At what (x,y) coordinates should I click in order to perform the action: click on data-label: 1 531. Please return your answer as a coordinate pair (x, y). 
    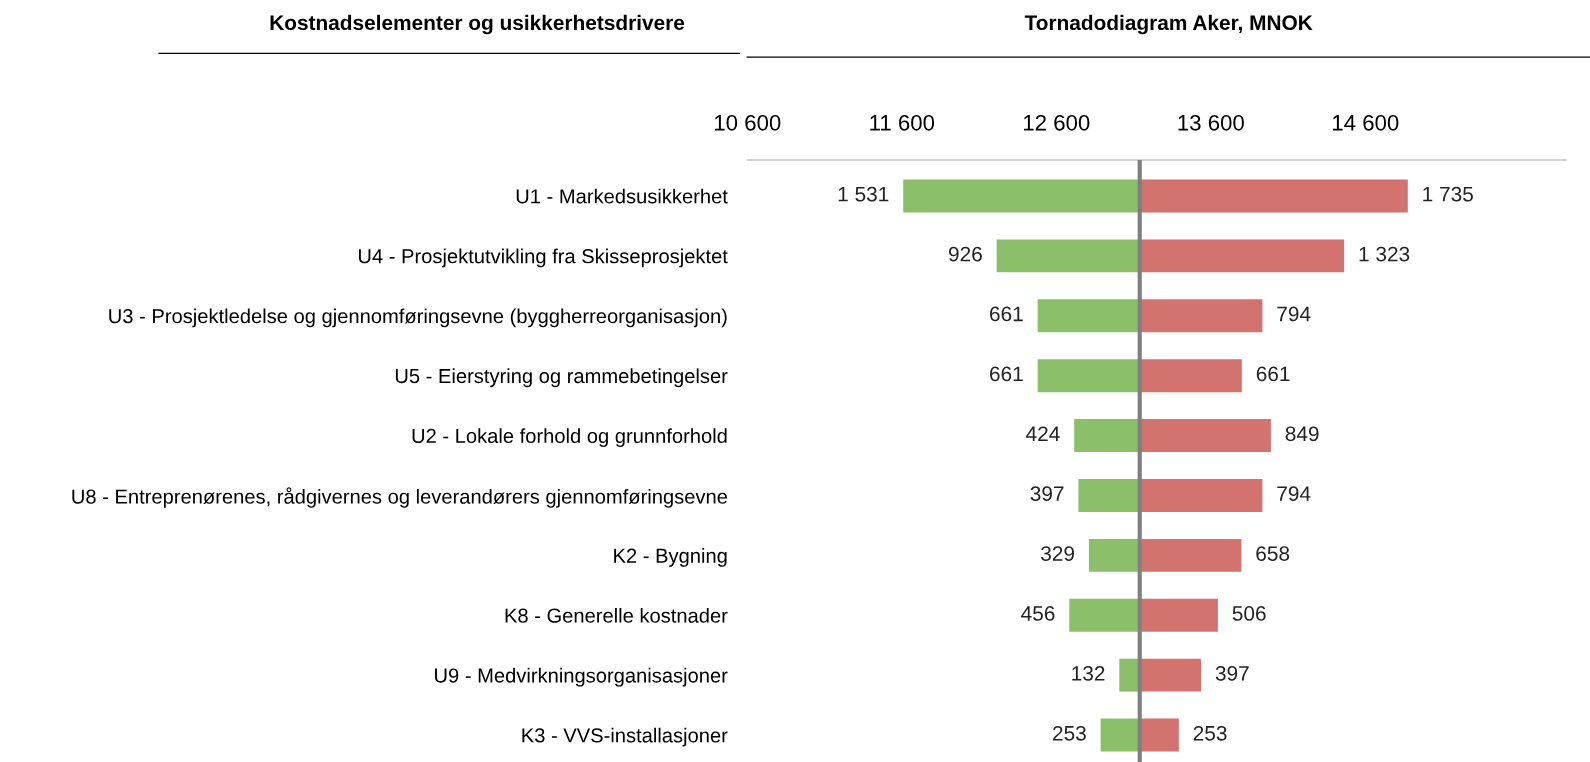
    Looking at the image, I should click on (863, 194).